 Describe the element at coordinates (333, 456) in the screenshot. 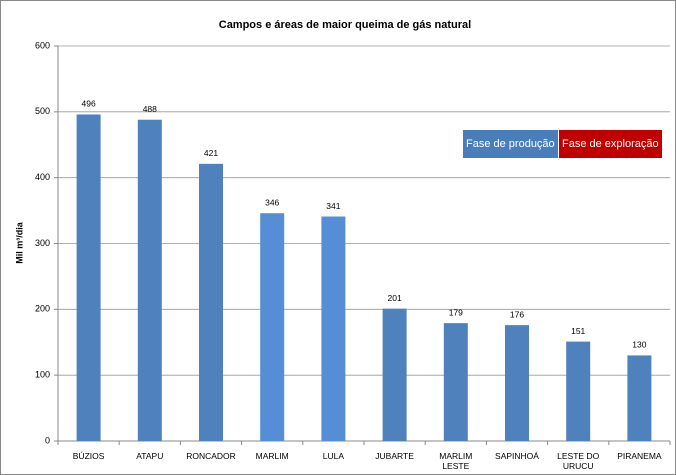

I see `x-tick-label: LULA` at that location.